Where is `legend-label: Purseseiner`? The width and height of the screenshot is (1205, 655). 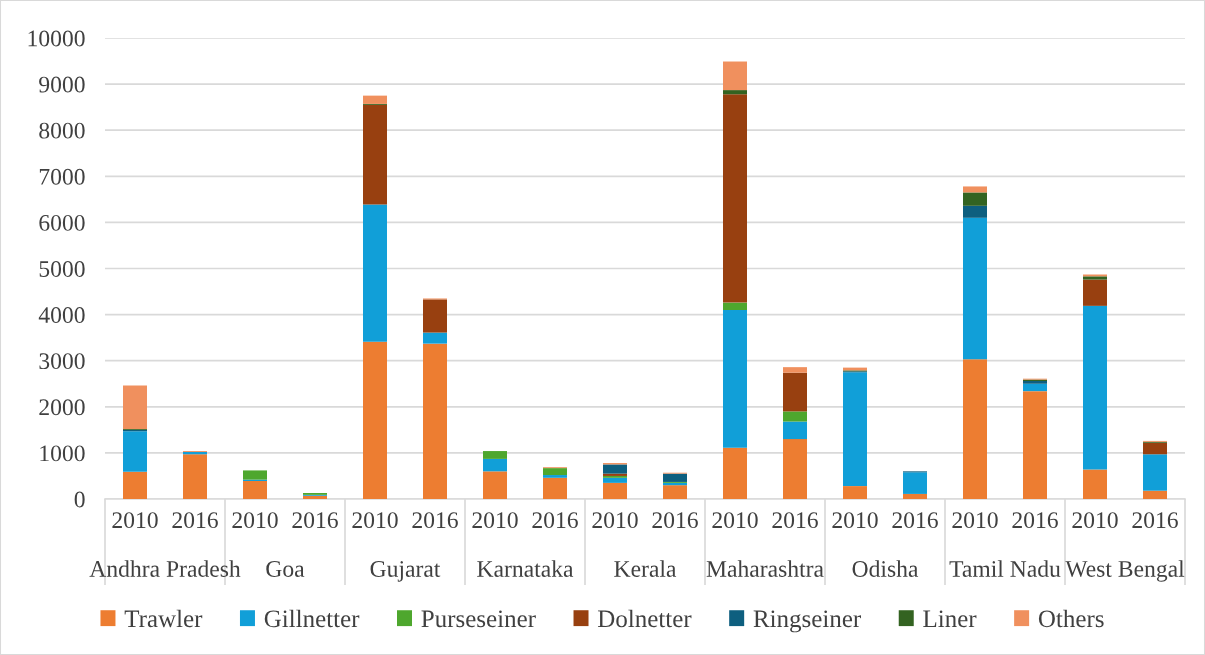 legend-label: Purseseiner is located at coordinates (478, 619).